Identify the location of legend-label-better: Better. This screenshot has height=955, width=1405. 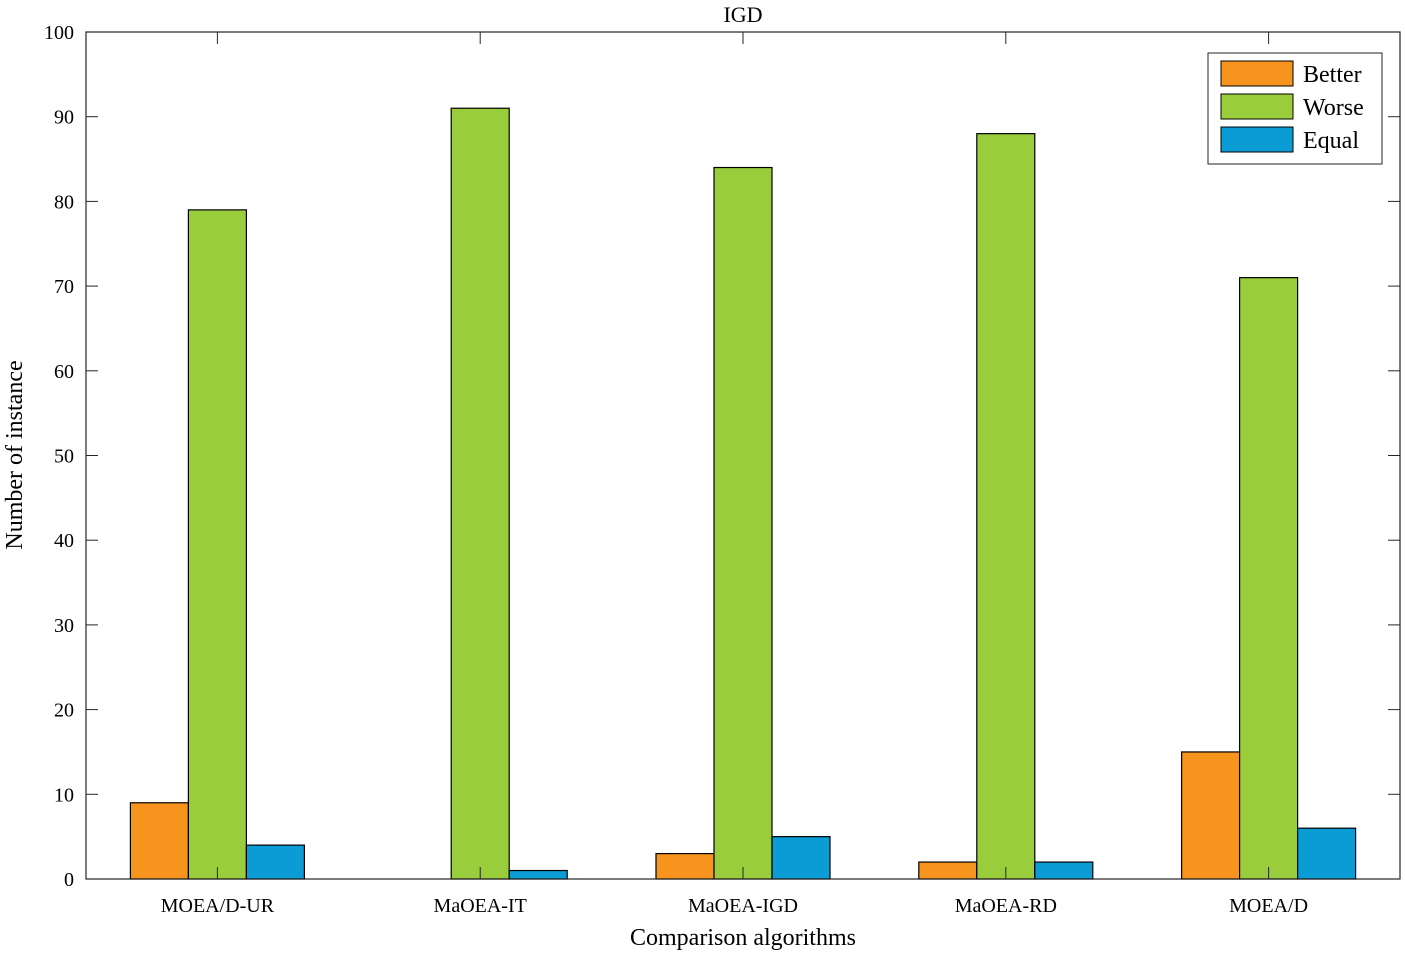
(1332, 75).